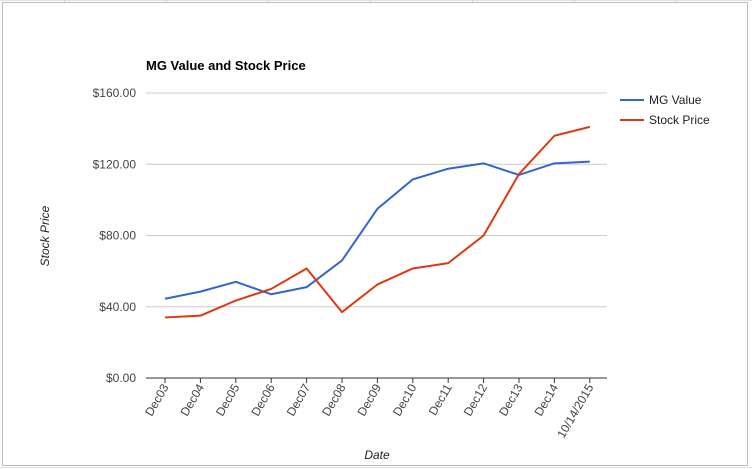  What do you see at coordinates (675, 100) in the screenshot?
I see `legend-label: MG Value` at bounding box center [675, 100].